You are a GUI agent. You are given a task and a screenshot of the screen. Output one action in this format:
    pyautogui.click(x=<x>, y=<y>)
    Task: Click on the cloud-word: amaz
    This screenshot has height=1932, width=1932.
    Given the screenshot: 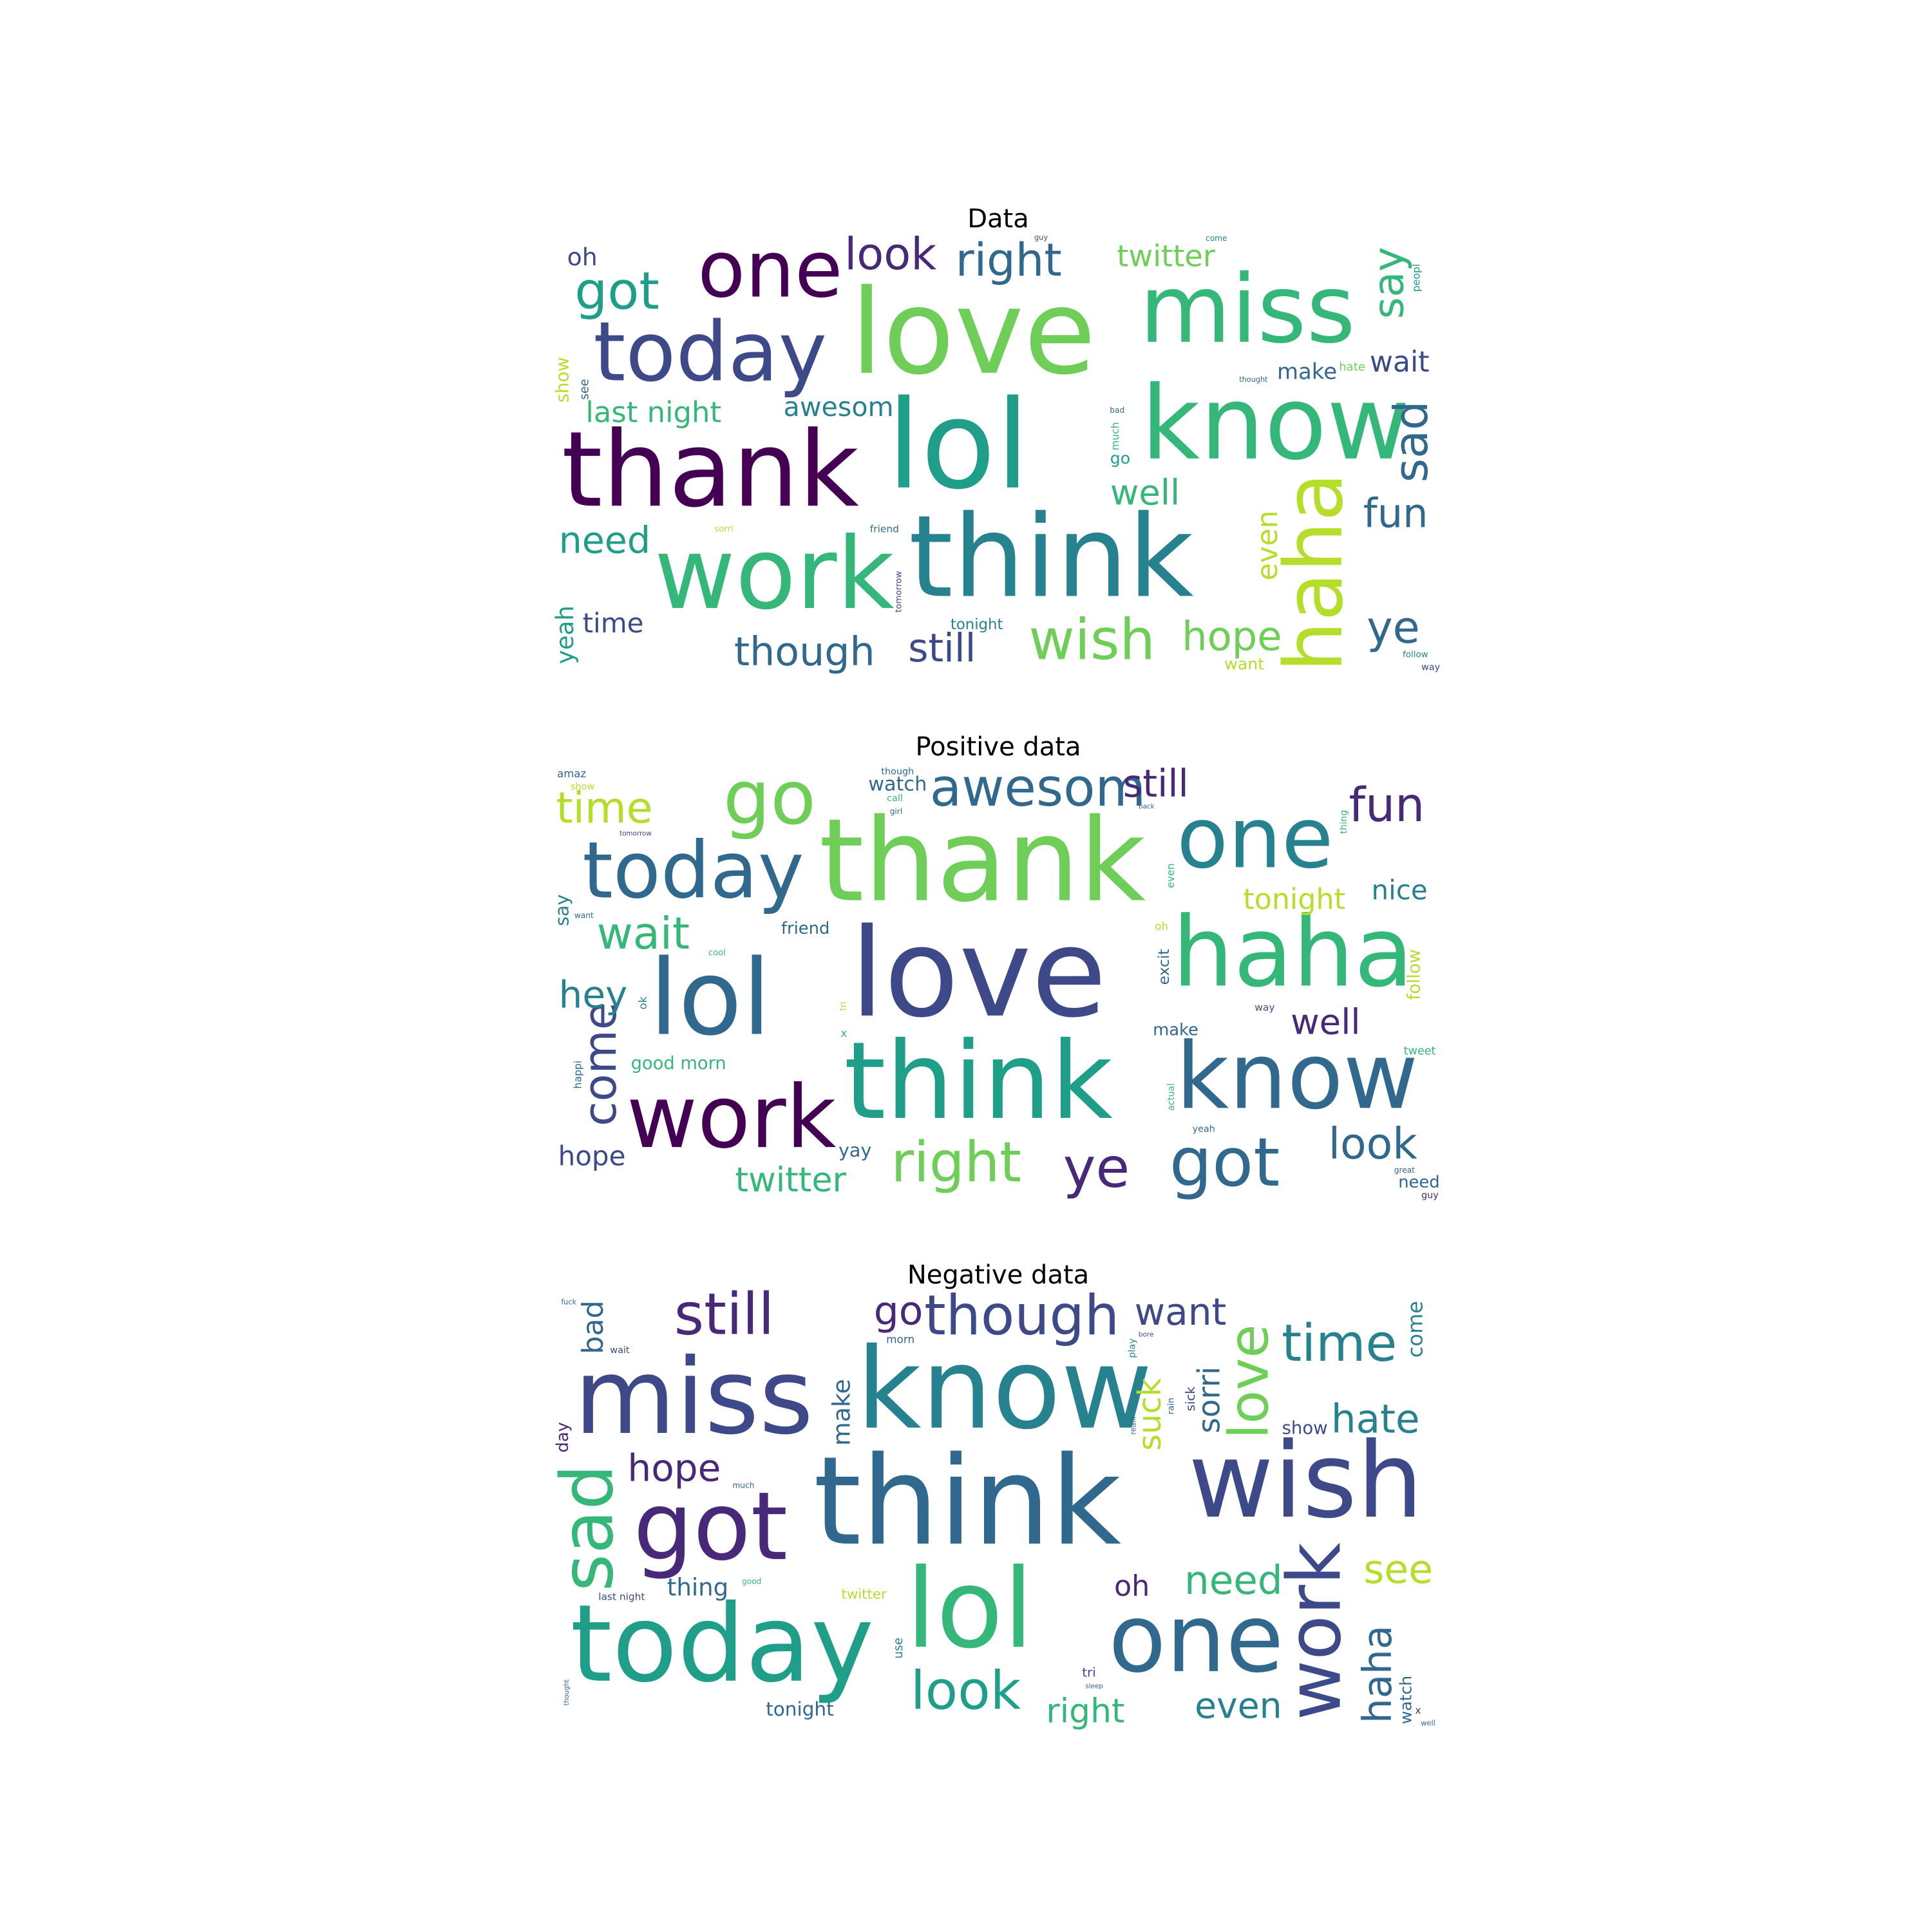 What is the action you would take?
    pyautogui.click(x=571, y=774)
    